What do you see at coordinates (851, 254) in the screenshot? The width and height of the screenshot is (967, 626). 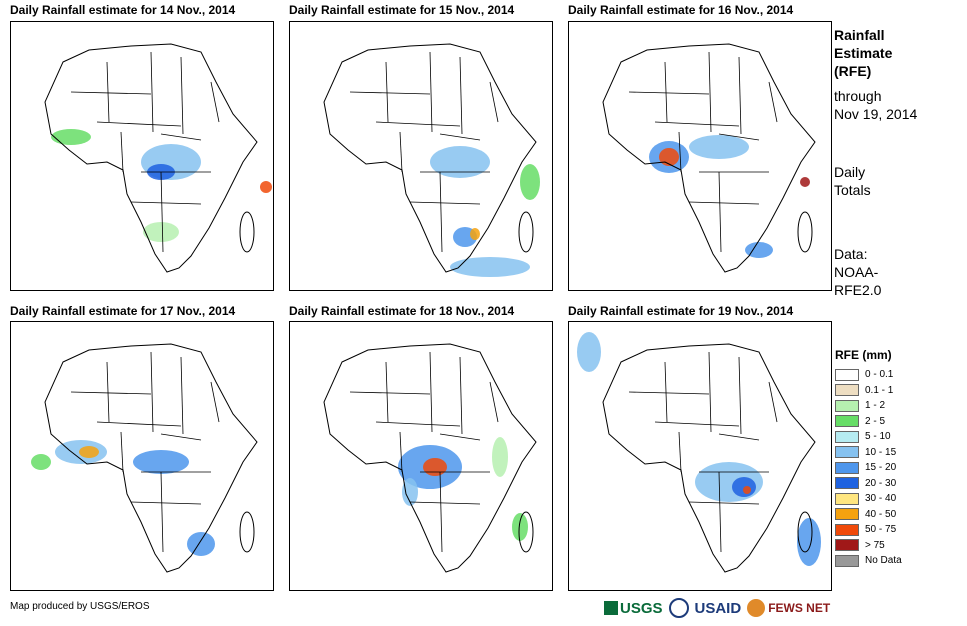 I see `data-label: Data:` at bounding box center [851, 254].